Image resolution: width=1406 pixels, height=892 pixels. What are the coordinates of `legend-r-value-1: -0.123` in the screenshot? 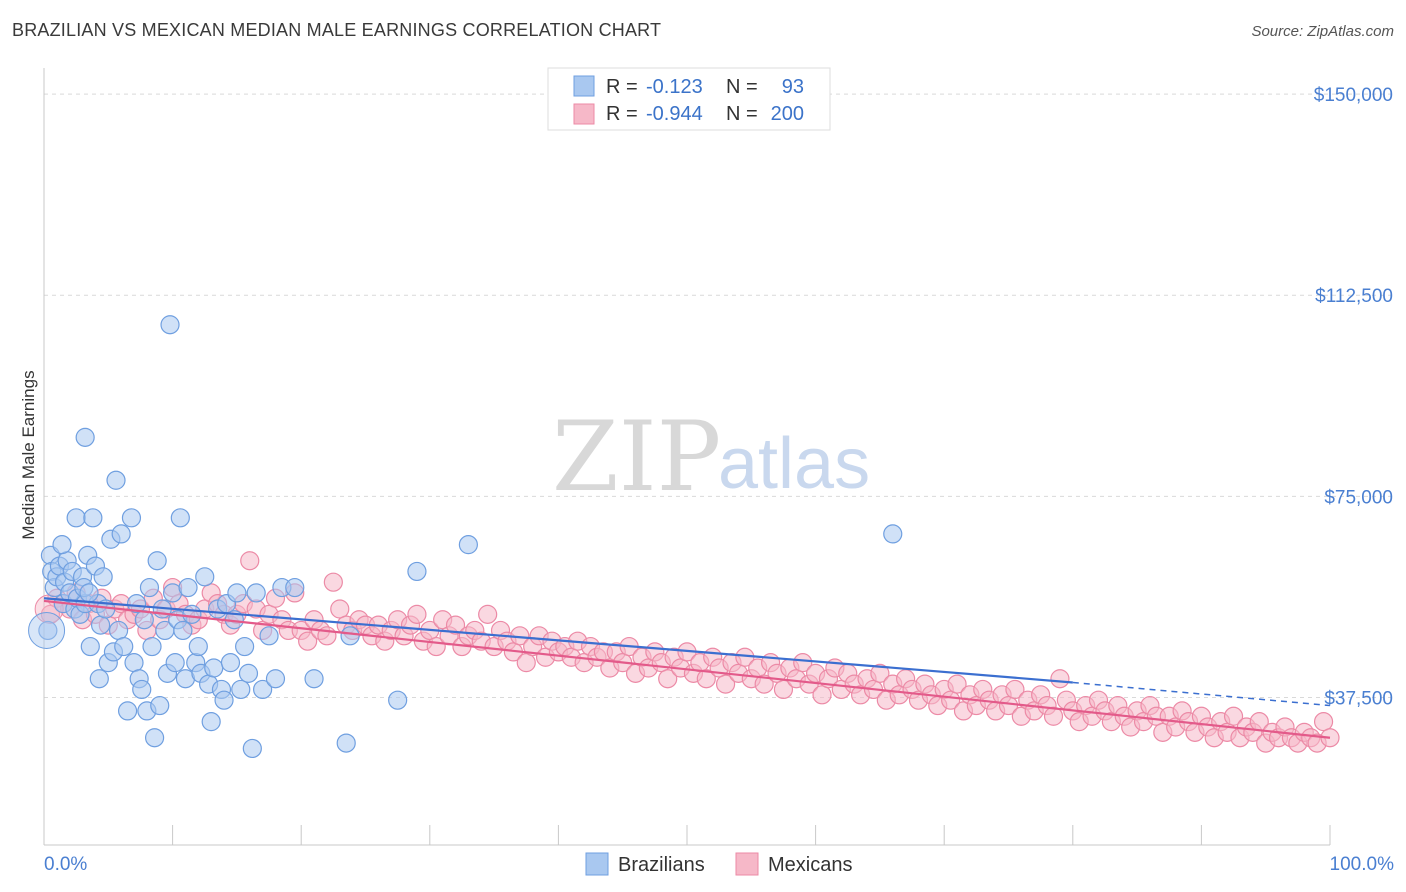 It's located at (674, 87).